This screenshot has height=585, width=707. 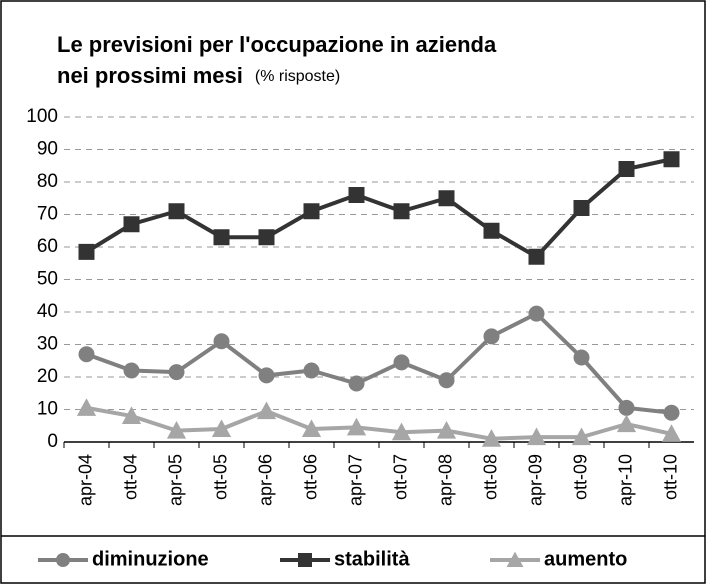 I want to click on x-tick-label: apr-08, so click(x=445, y=480).